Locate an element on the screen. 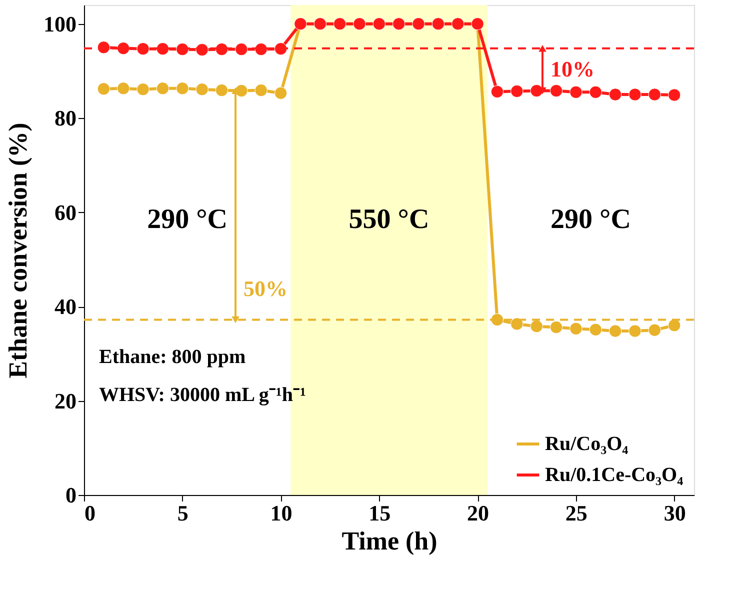 The image size is (731, 610). x-tick-label: 5 is located at coordinates (182, 513).